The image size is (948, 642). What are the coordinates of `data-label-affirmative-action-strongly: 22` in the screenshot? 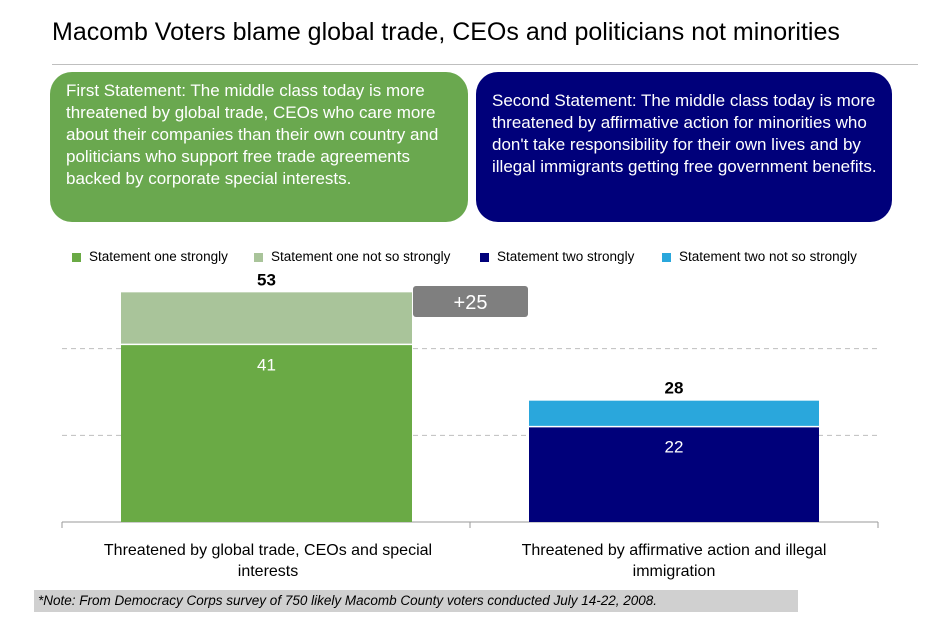 It's located at (674, 447).